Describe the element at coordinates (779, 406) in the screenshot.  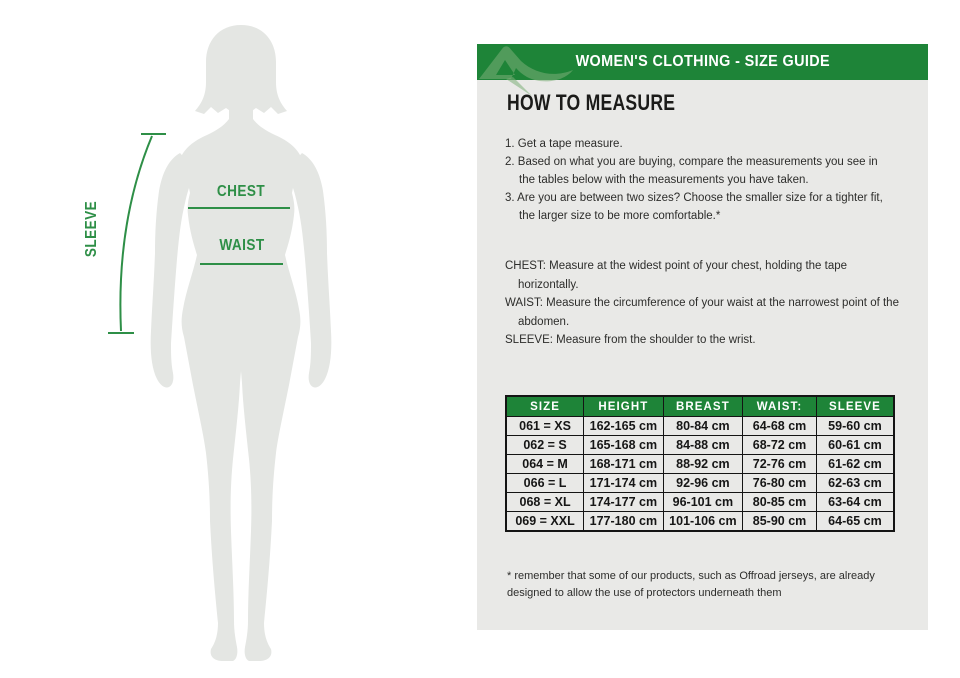
I see `column-header-waist: WAIST:` at that location.